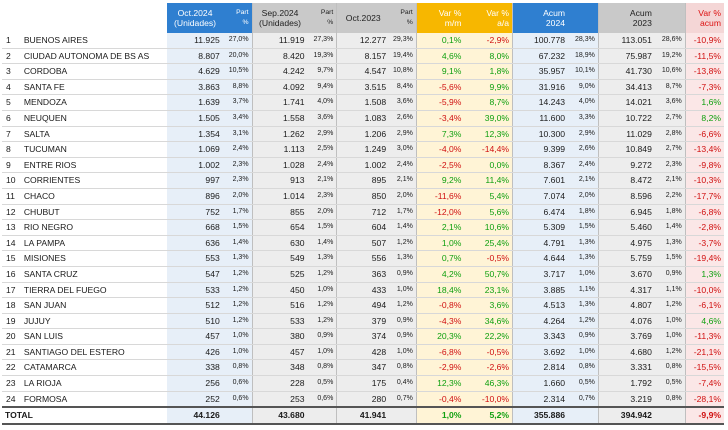 The image size is (728, 430). Describe the element at coordinates (540, 274) in the screenshot. I see `acum2024-units: 3.717` at that location.